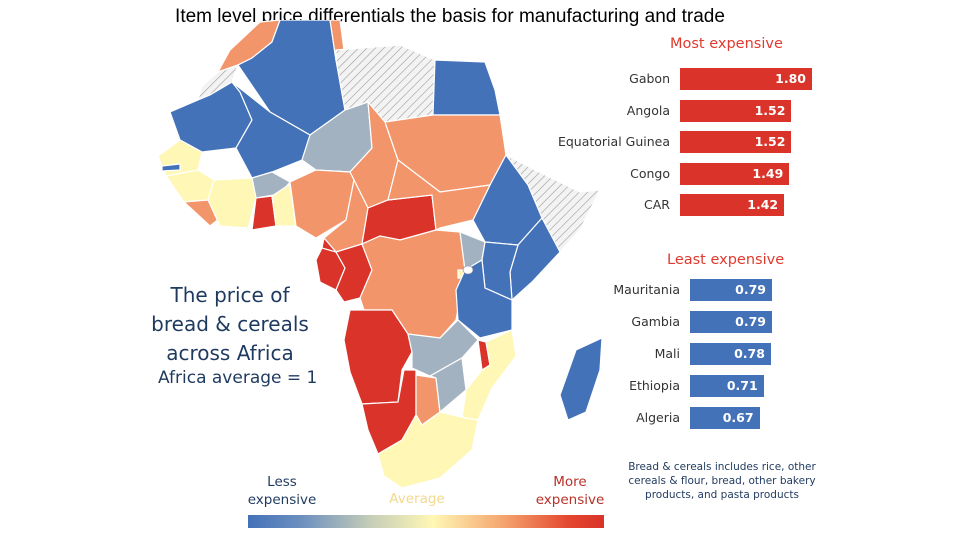  What do you see at coordinates (466, 87) in the screenshot?
I see `map-region-egypt` at bounding box center [466, 87].